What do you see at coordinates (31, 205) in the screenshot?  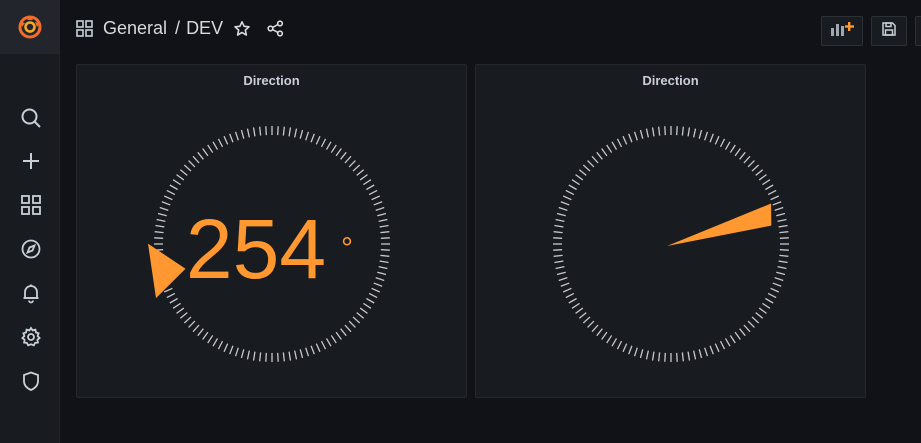 I see `dashboards-grid-icon` at bounding box center [31, 205].